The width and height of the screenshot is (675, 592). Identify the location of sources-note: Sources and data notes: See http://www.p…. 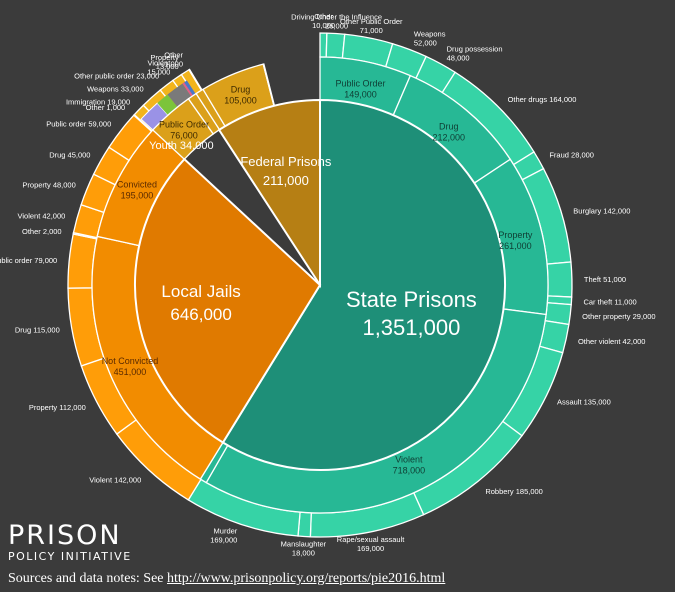
(226, 579).